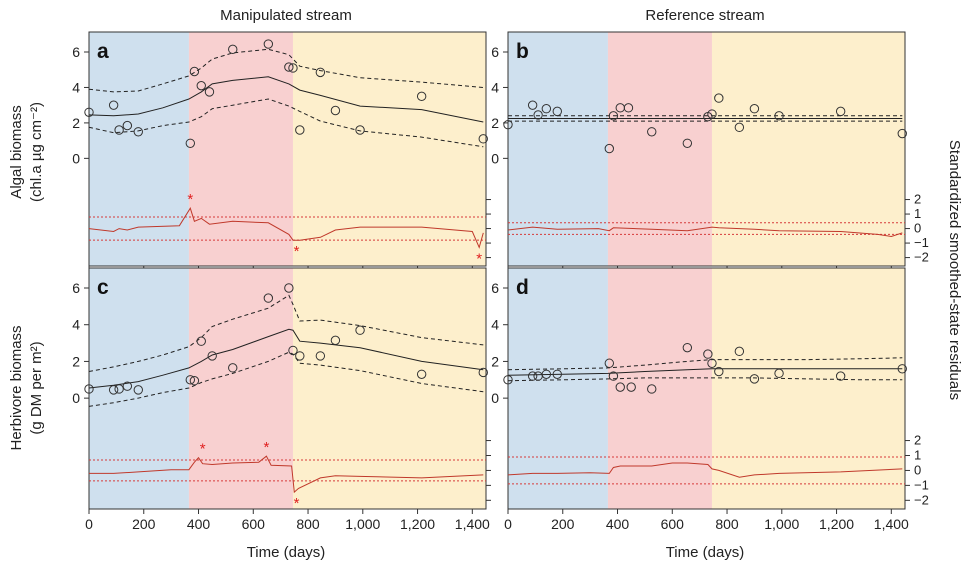 This screenshot has height=566, width=964. I want to click on xlabel-left: Time (days), so click(286, 552).